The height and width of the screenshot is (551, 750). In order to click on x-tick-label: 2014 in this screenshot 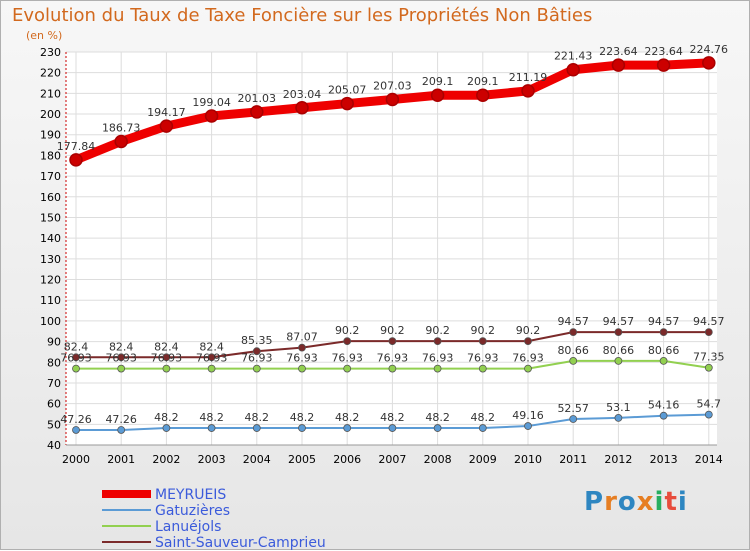, I will do `click(709, 459)`.